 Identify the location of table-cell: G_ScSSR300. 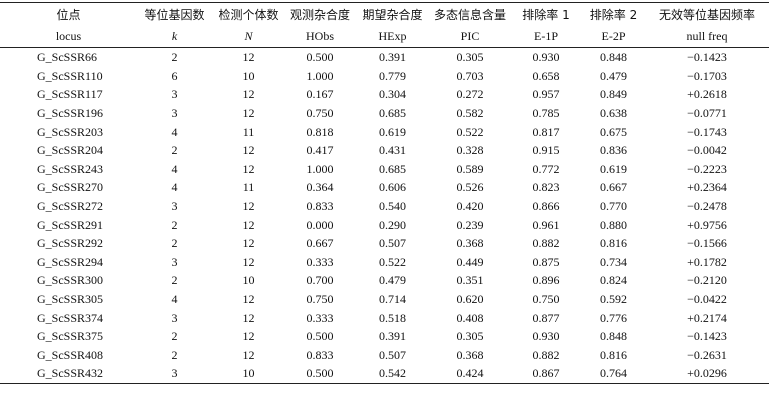
(70, 280).